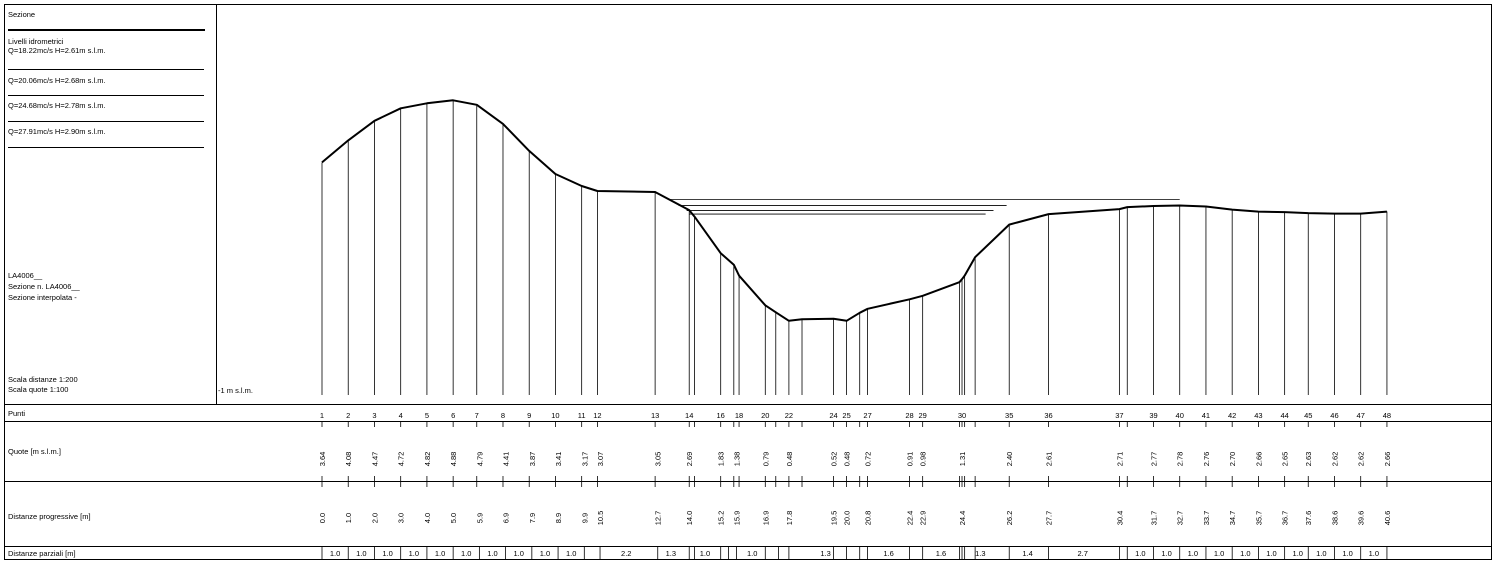 The image size is (1498, 563). Describe the element at coordinates (941, 553) in the screenshot. I see `partial-value-17: 1.6` at that location.